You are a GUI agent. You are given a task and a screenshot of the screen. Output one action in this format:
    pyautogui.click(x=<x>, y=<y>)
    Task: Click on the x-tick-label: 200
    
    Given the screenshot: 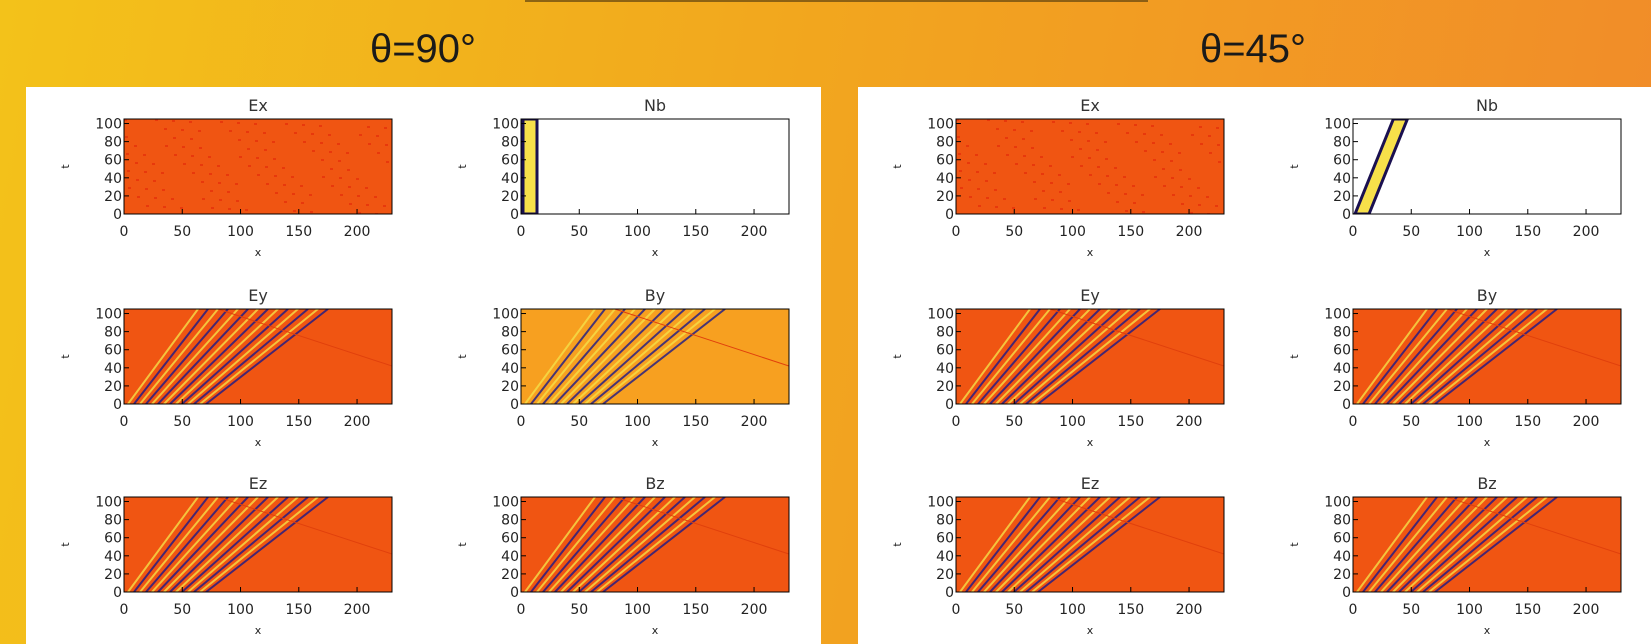 What is the action you would take?
    pyautogui.click(x=754, y=610)
    